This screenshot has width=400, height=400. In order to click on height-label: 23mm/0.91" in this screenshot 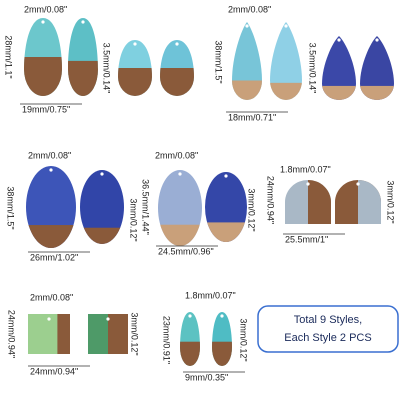, I will do `click(167, 340)`.